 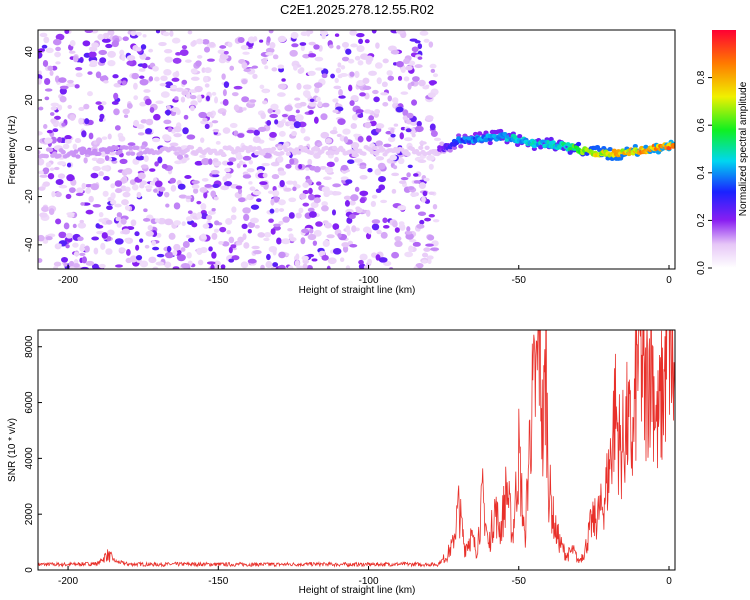 What do you see at coordinates (669, 280) in the screenshot?
I see `spectrogram-x-tick-label: 0` at bounding box center [669, 280].